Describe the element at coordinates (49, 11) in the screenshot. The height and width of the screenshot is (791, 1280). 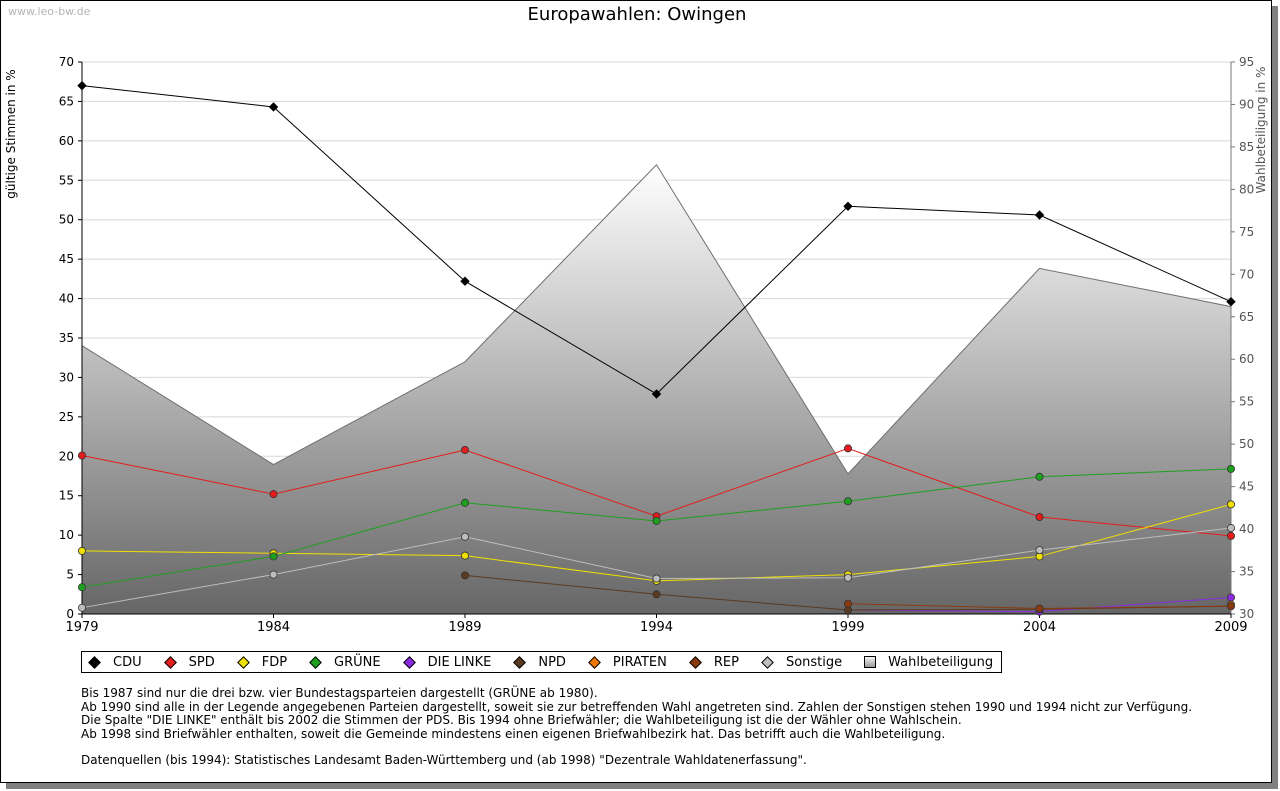
I see `watermark: www.leo-bw.de` at that location.